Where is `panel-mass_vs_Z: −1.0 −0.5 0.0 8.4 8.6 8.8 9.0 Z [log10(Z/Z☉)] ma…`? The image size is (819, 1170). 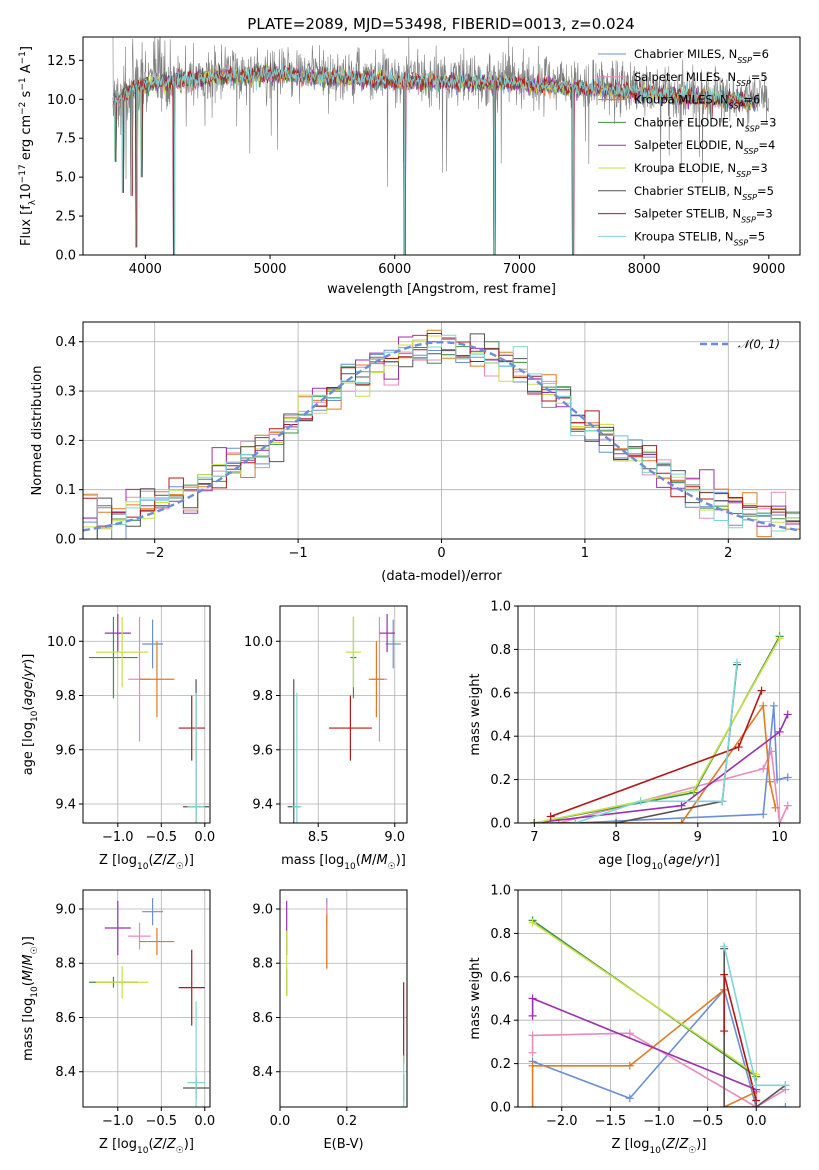 panel-mass_vs_Z: −1.0 −0.5 0.0 8.4 8.6 8.8 9.0 Z [log10(Z/Z☉)] ma… is located at coordinates (118, 1022).